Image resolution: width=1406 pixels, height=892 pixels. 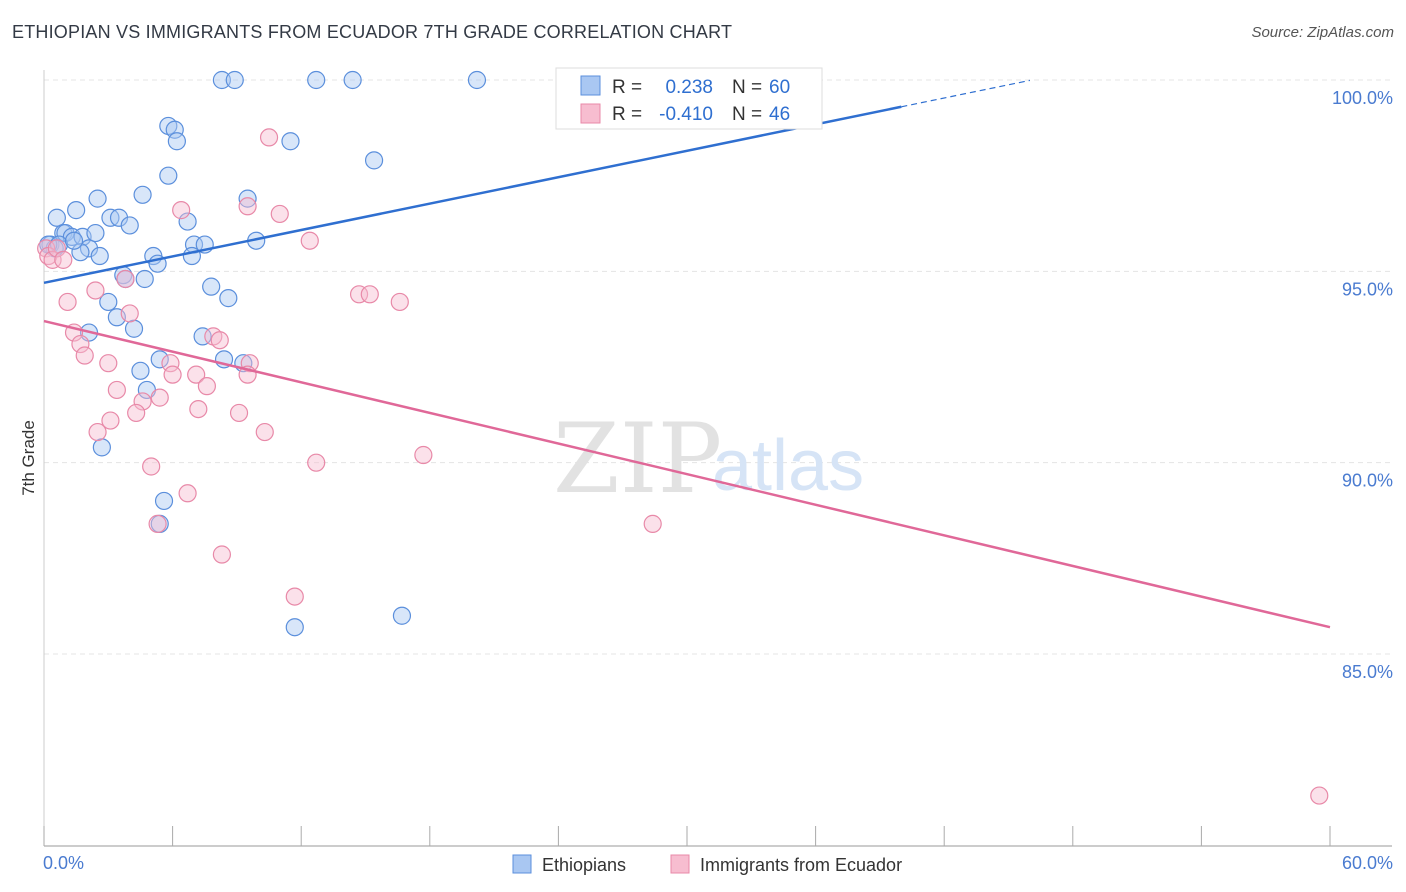 I want to click on stats-r-label-1: R =, so click(x=627, y=87).